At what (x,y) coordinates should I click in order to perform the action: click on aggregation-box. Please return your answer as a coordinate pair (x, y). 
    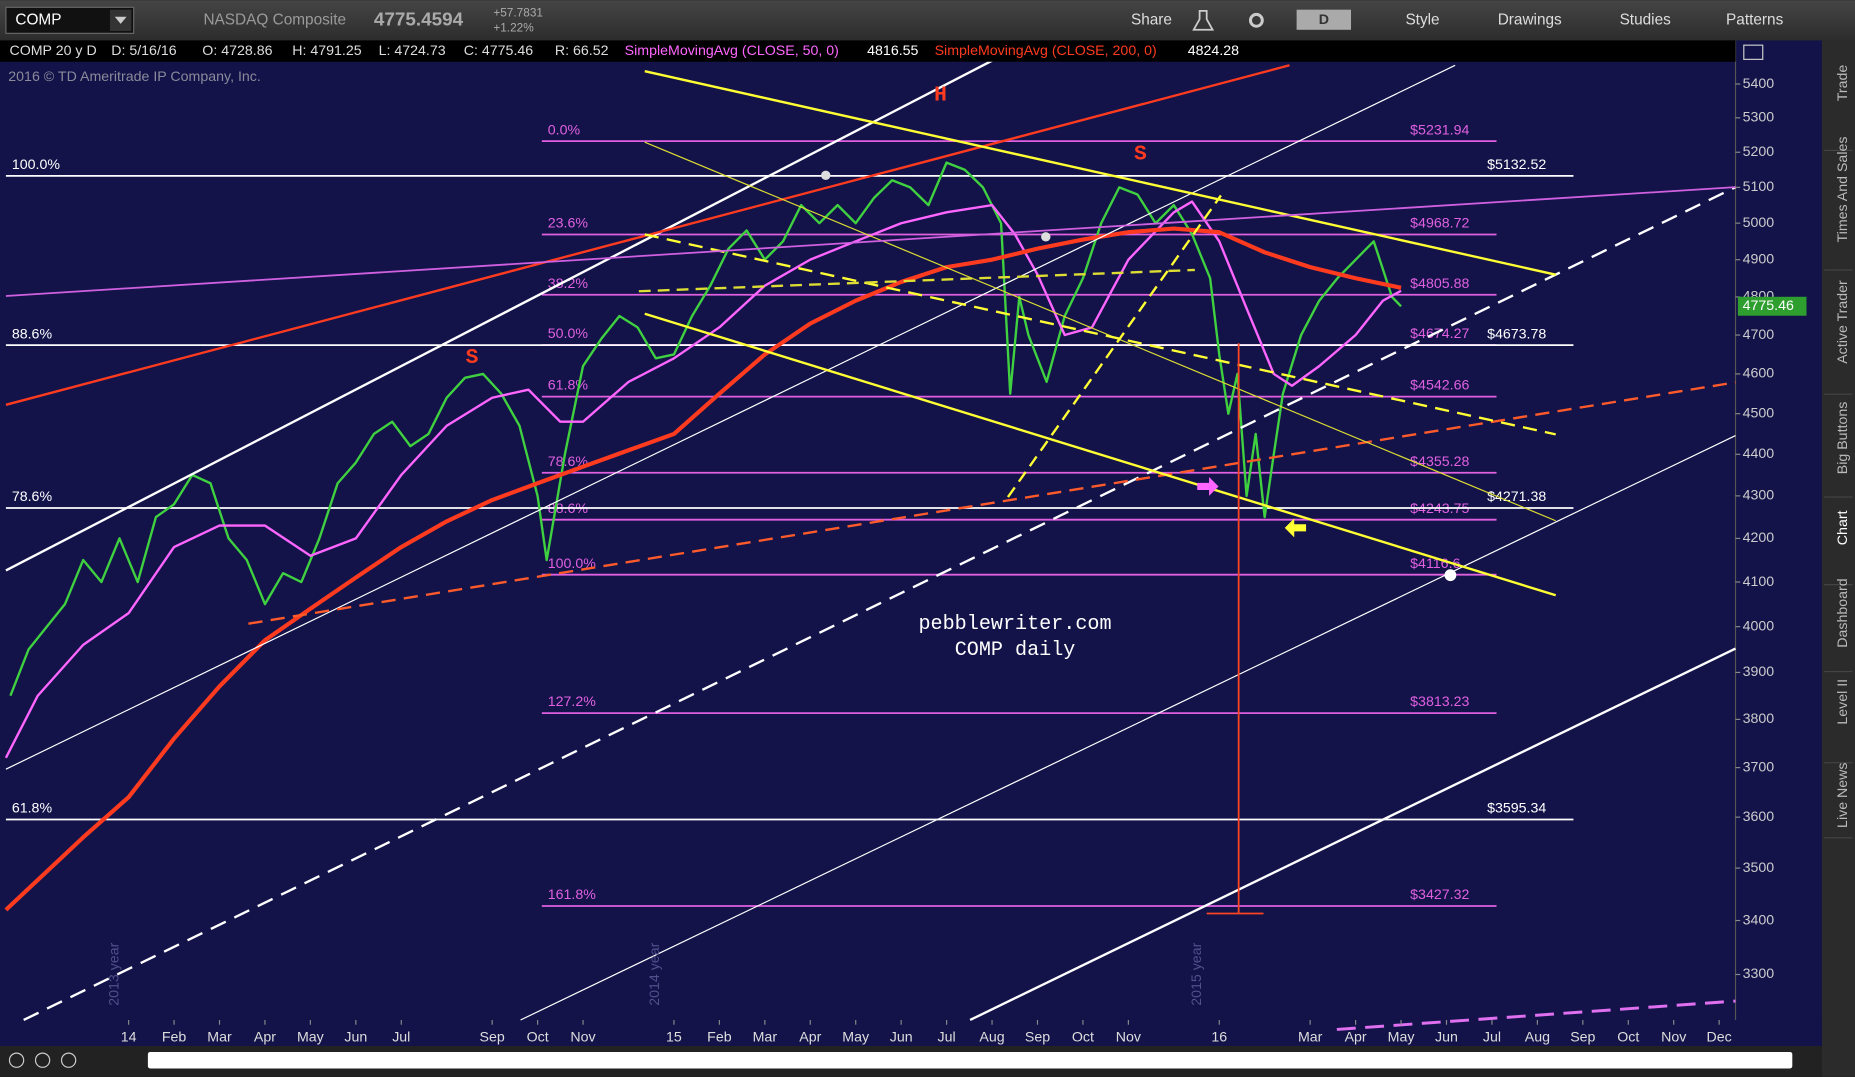
    Looking at the image, I should click on (1324, 19).